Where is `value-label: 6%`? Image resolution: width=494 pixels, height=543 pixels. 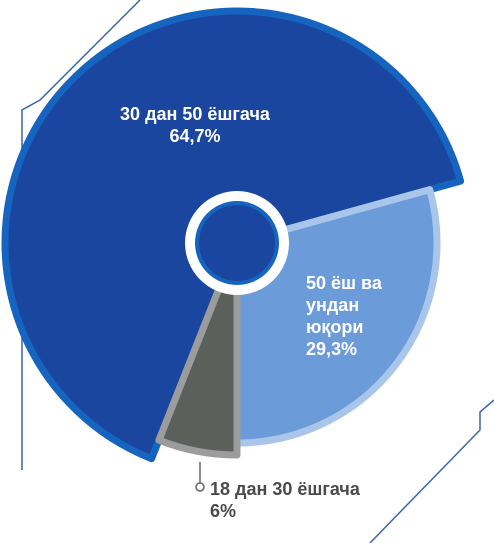 value-label: 6% is located at coordinates (223, 511).